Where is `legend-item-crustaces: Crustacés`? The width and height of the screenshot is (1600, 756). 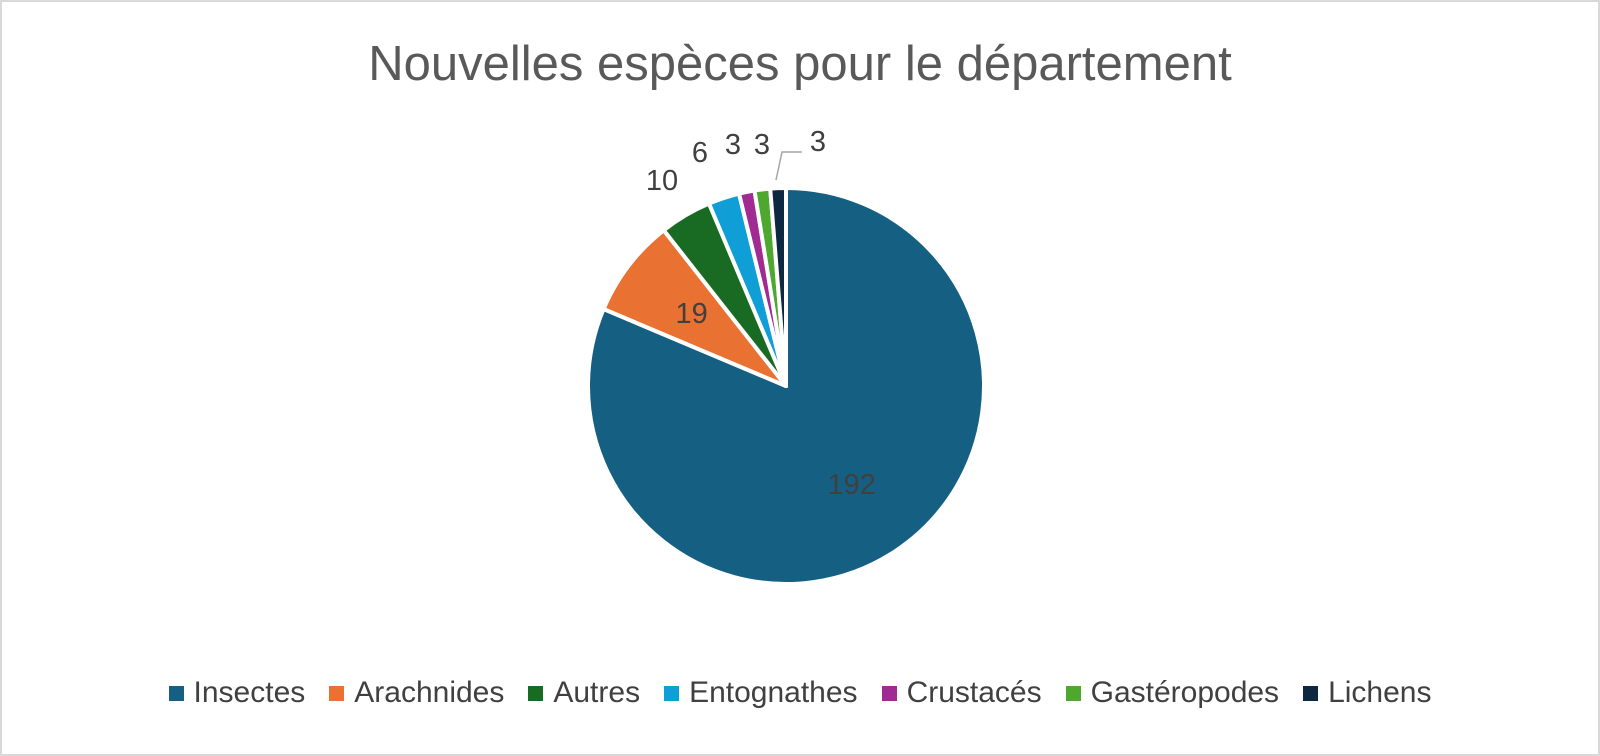
legend-item-crustaces: Crustacés is located at coordinates (961, 693).